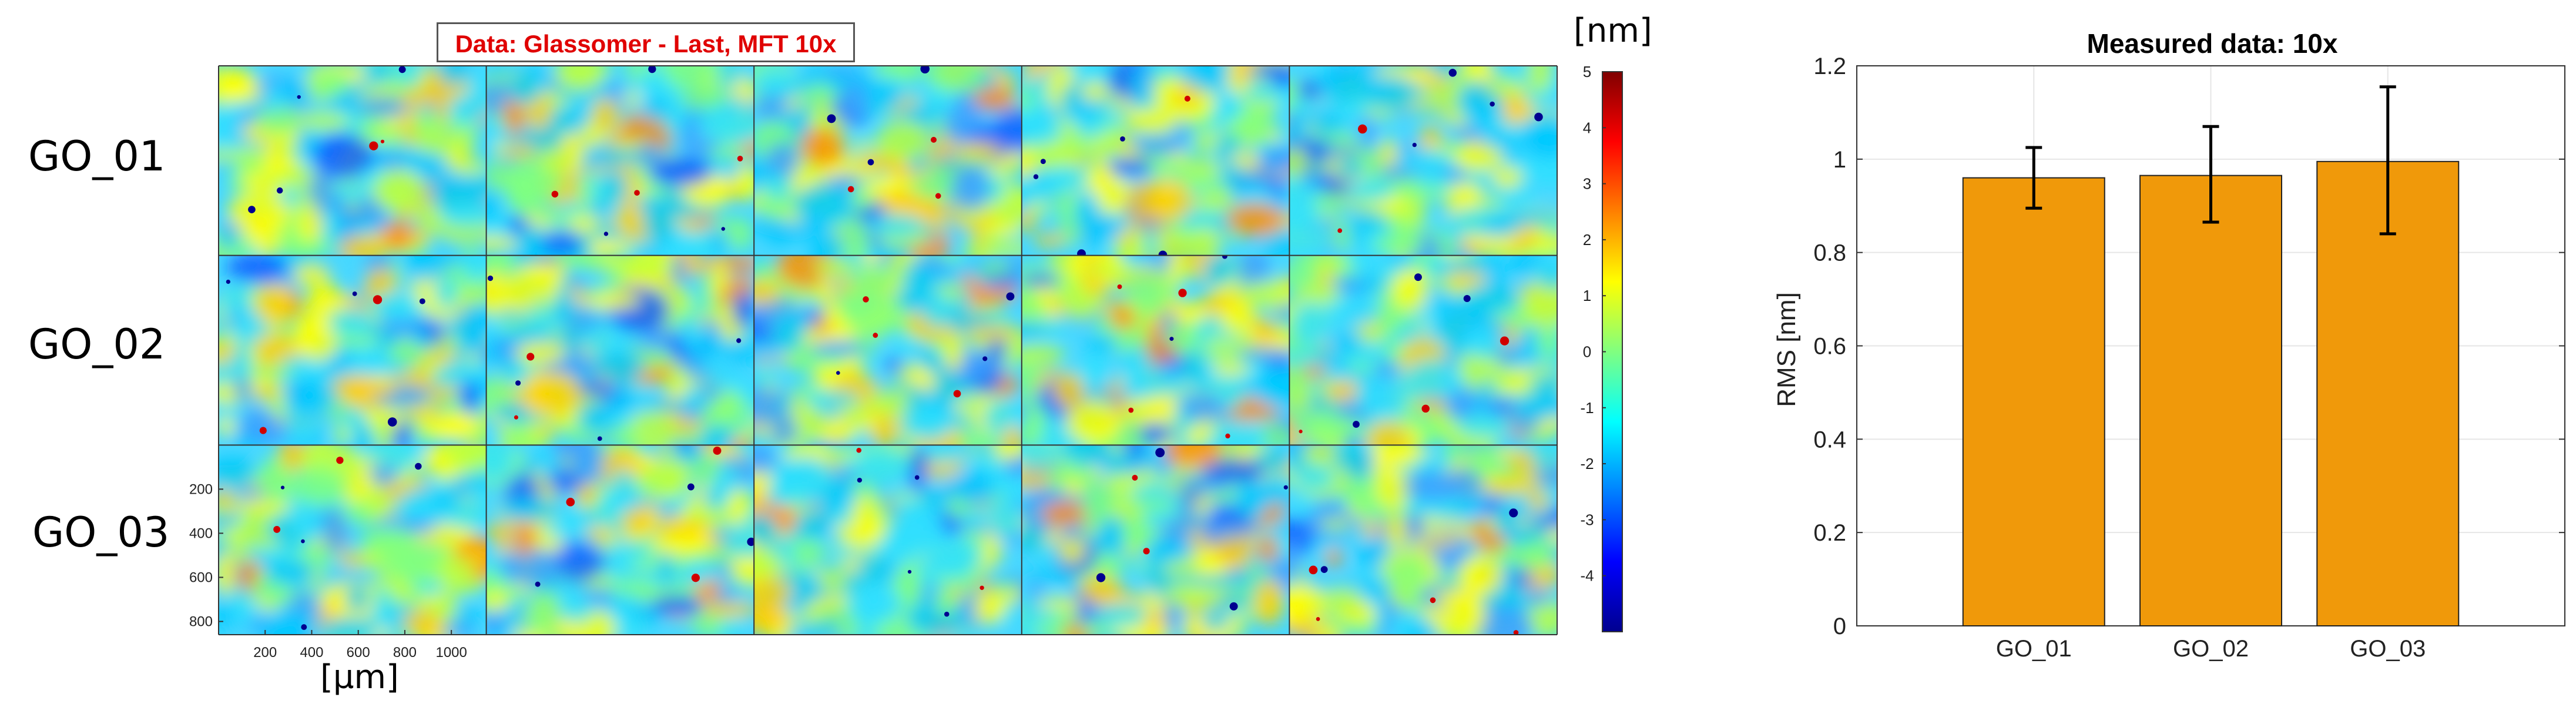  Describe the element at coordinates (360, 677) in the screenshot. I see `x-unit-label: [µm]` at that location.